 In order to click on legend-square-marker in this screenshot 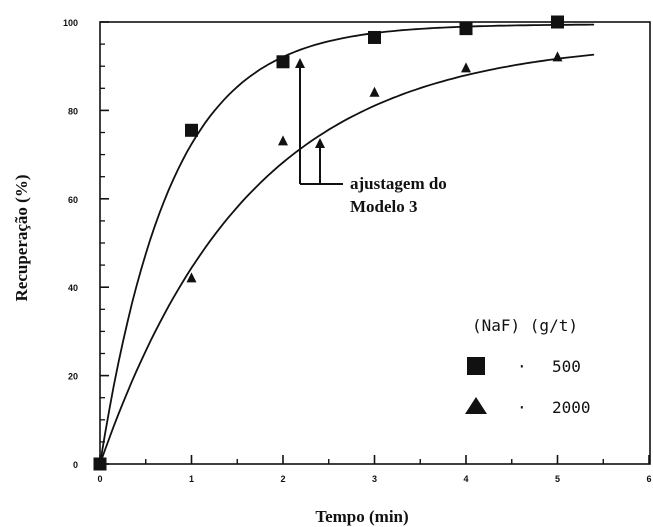, I will do `click(476, 366)`.